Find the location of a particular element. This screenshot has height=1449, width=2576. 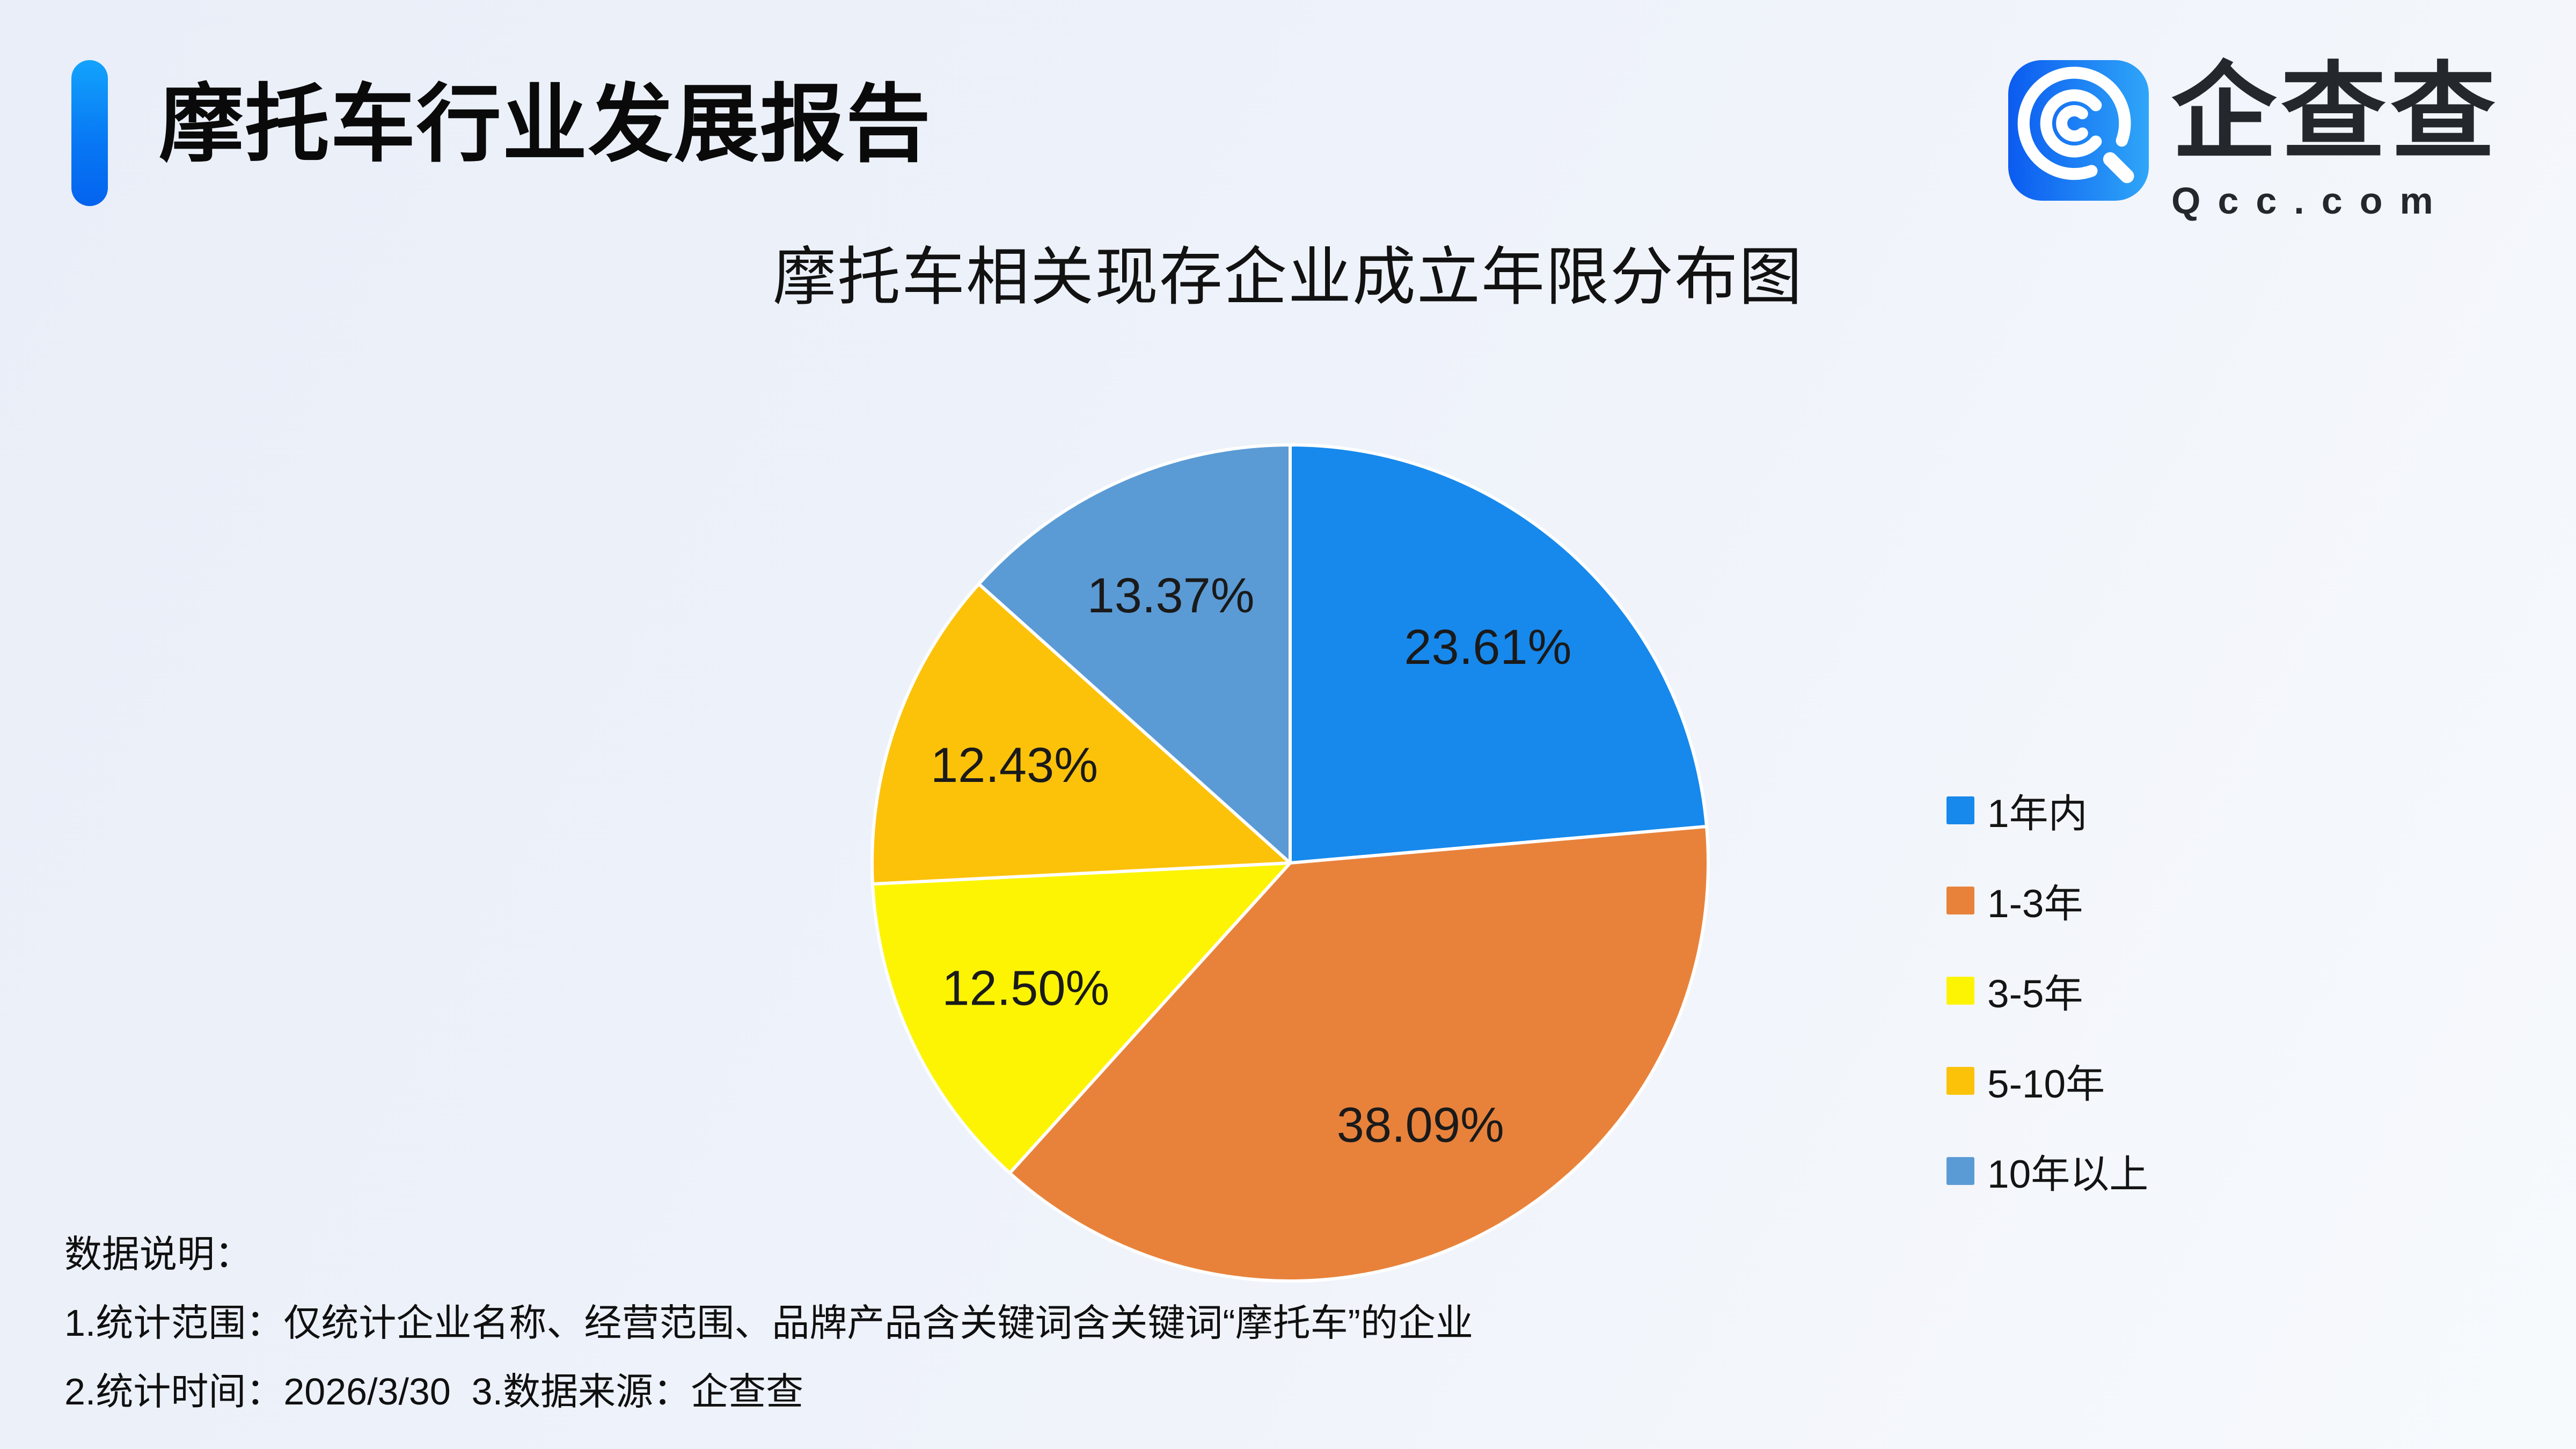

pie-slice-label: 38.09% is located at coordinates (1420, 1124).